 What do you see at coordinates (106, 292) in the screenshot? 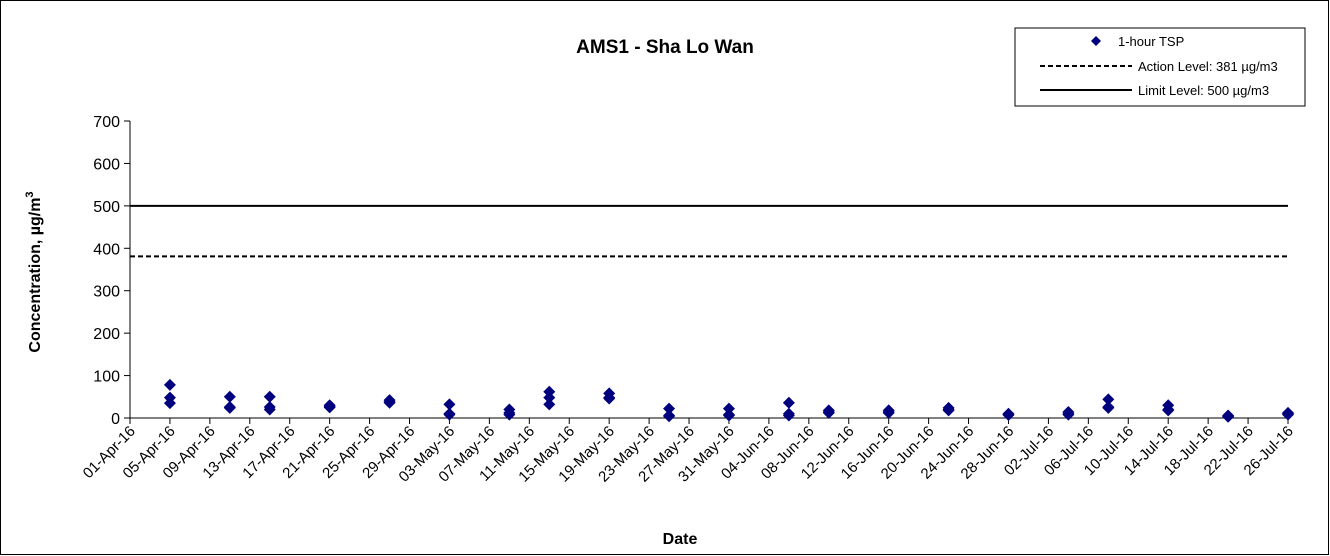
I see `y-tick-label: 300` at bounding box center [106, 292].